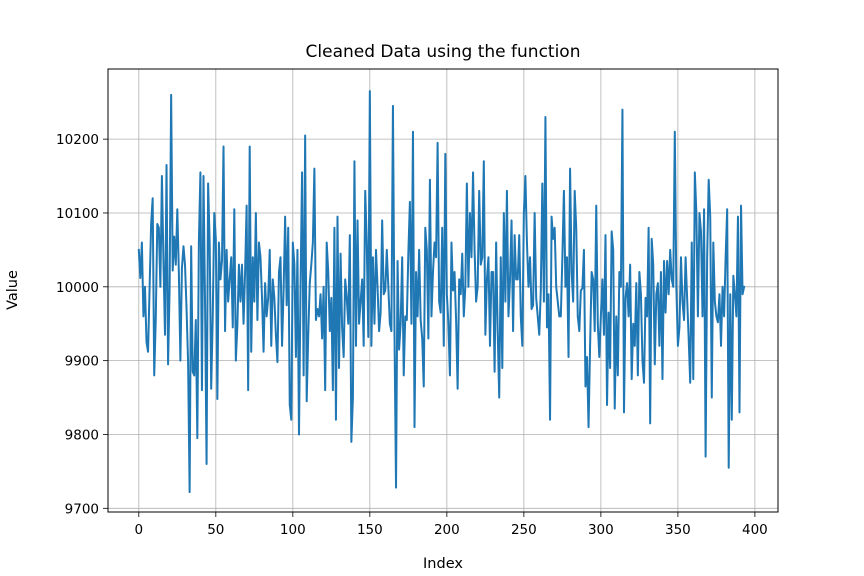  I want to click on x-tick-label: 250, so click(524, 530).